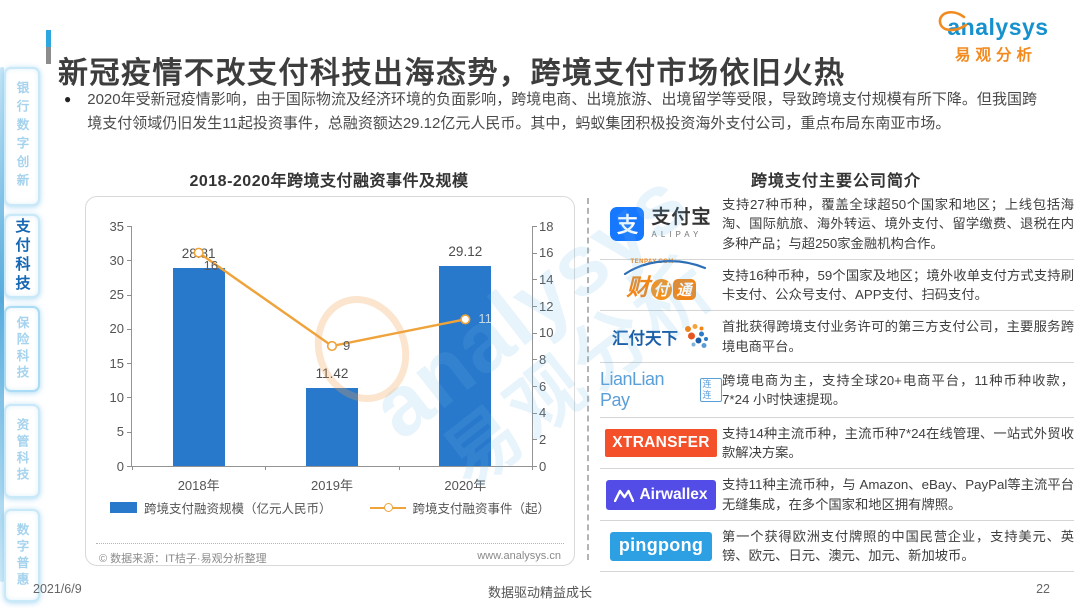 The width and height of the screenshot is (1080, 608). Describe the element at coordinates (330, 543) in the screenshot. I see `source-divider` at that location.